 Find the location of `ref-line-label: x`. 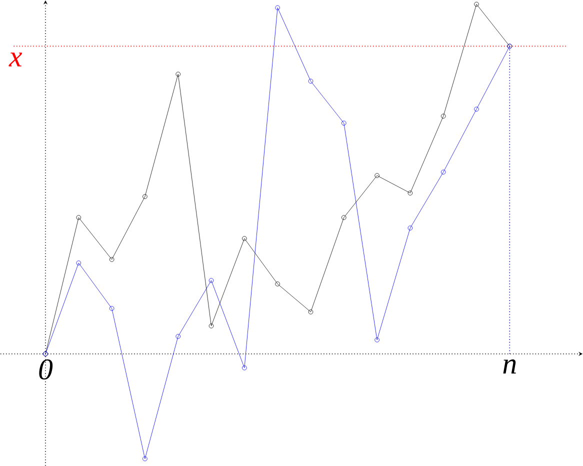

ref-line-label: x is located at coordinates (15, 59).